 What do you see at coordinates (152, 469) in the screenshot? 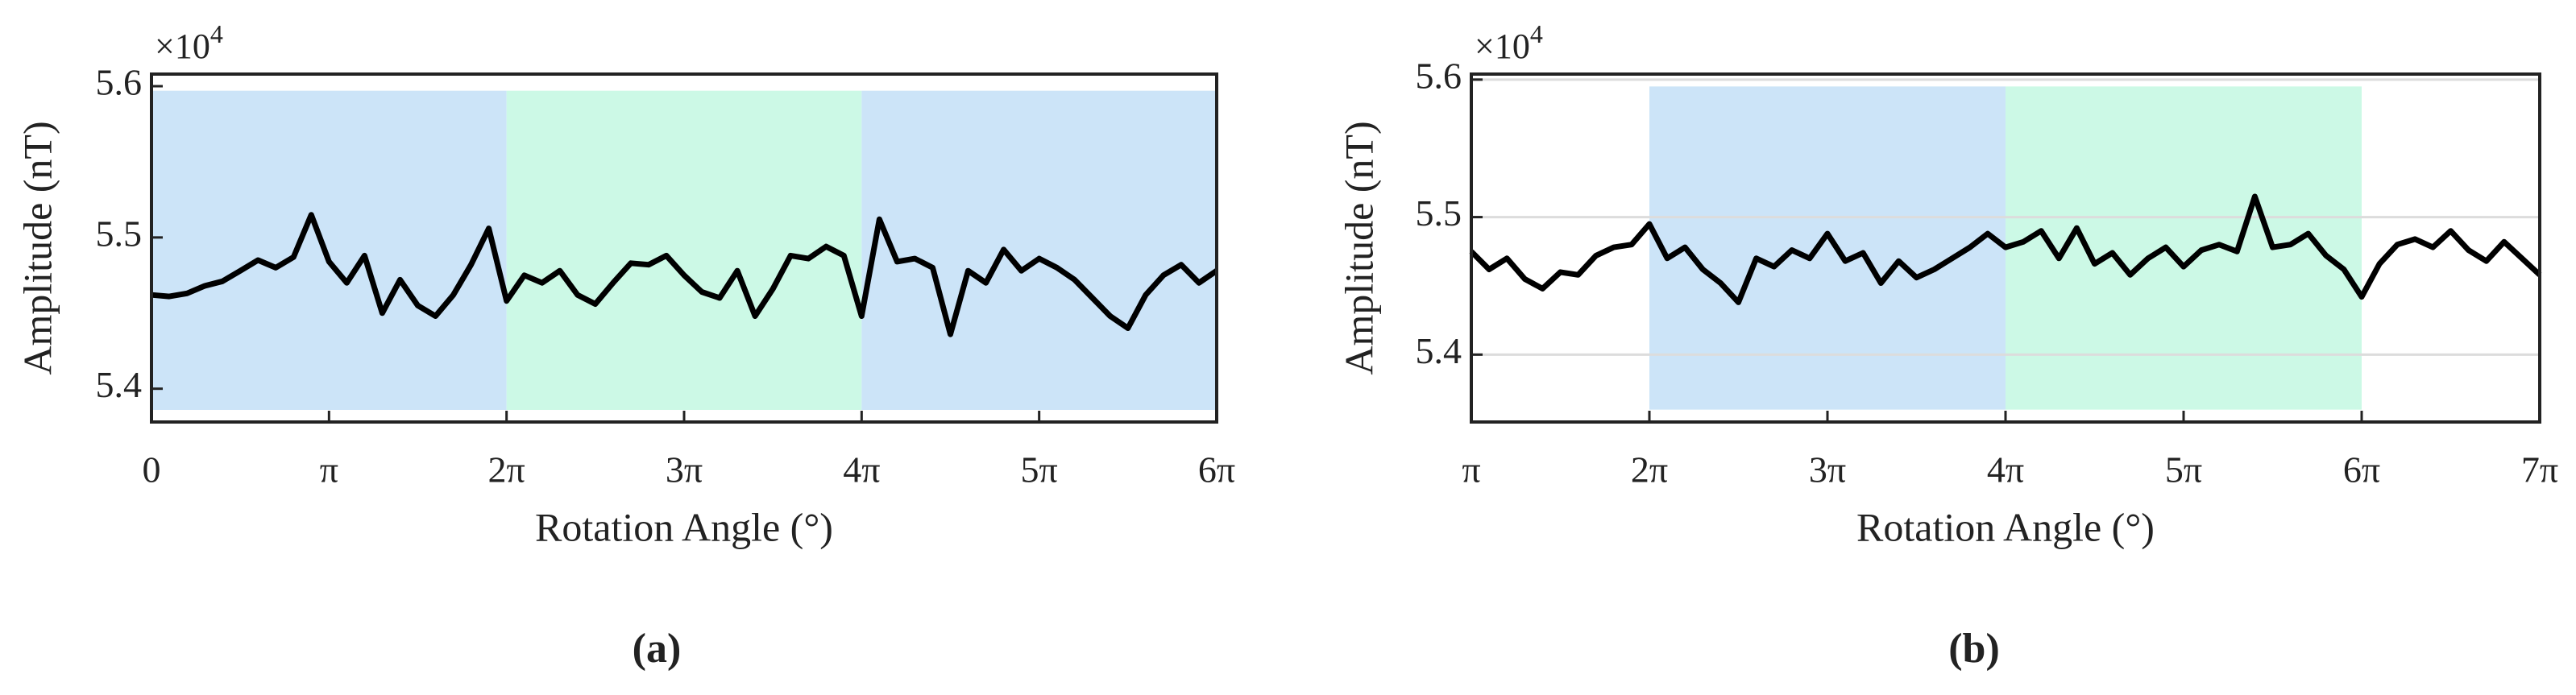
I see `x-tick-label: 0` at bounding box center [152, 469].